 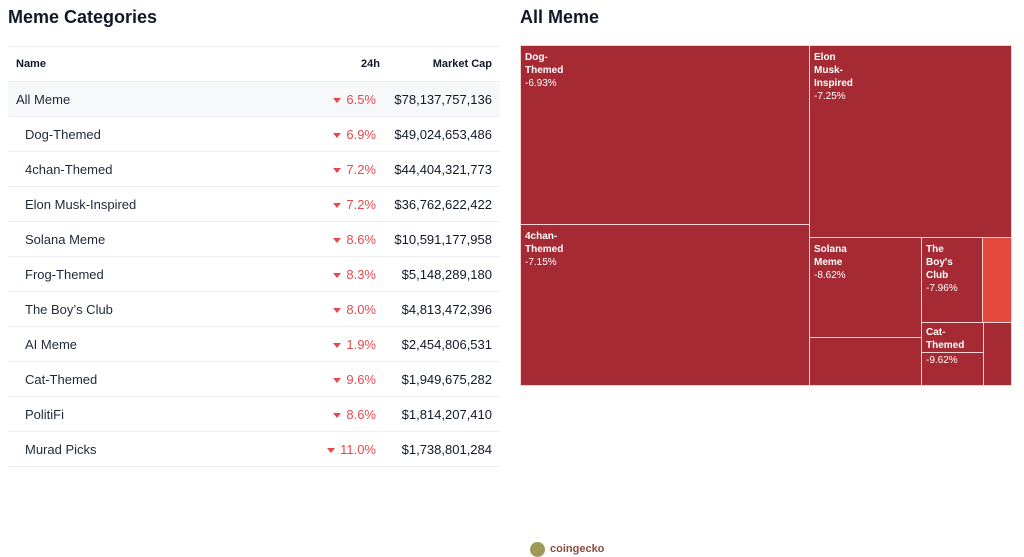 I want to click on table-row: The Boy’s Club 8.0% $4,813,472,396, so click(x=254, y=309).